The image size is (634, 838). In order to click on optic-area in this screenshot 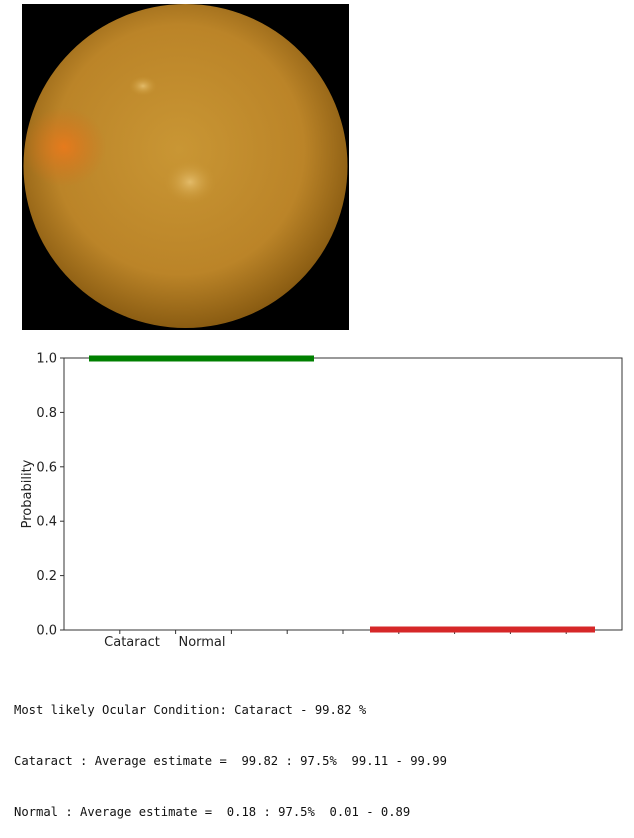, I will do `click(190, 182)`.